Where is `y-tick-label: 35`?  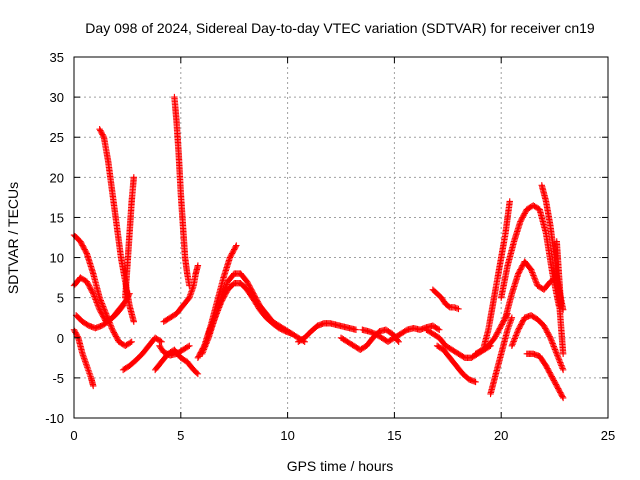
y-tick-label: 35 is located at coordinates (57, 57).